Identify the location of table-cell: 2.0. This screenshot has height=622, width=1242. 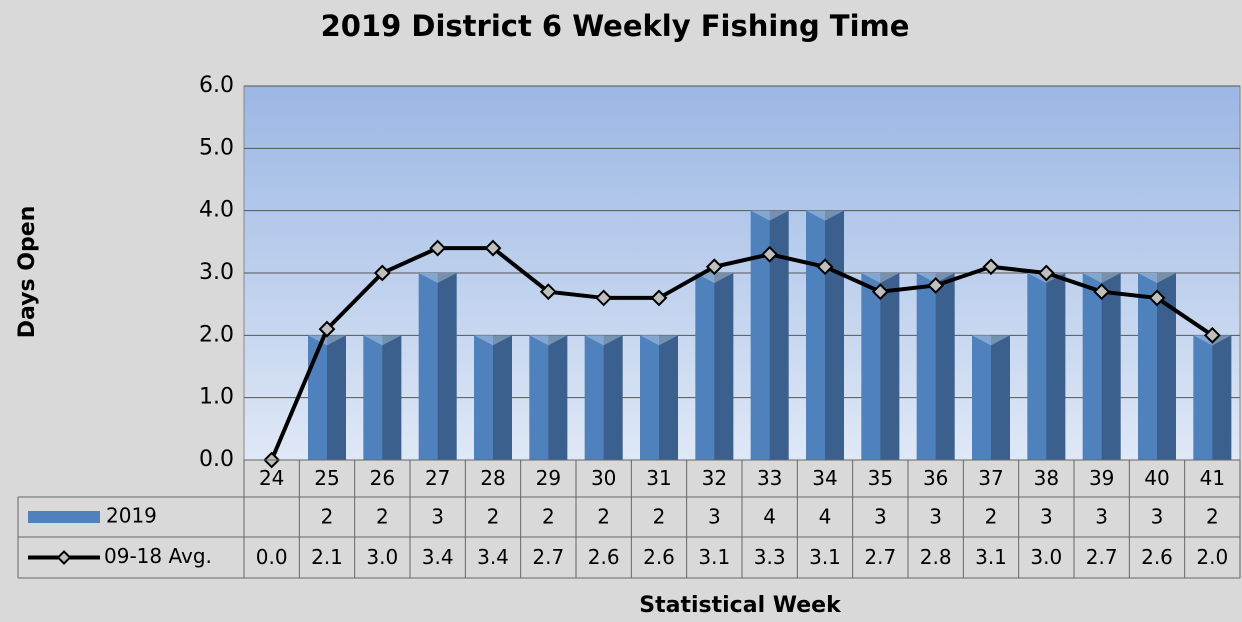
(1212, 557).